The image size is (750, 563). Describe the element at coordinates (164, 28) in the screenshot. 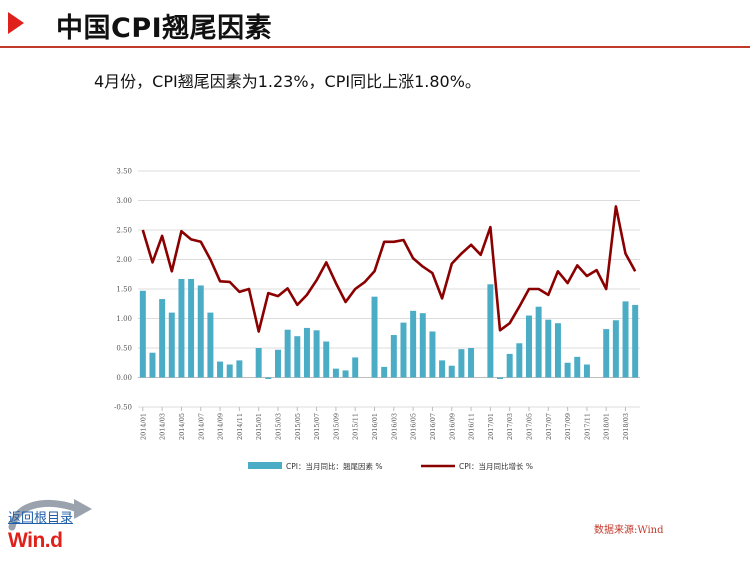

I see `page-title: 中国CPI翘尾因素` at that location.